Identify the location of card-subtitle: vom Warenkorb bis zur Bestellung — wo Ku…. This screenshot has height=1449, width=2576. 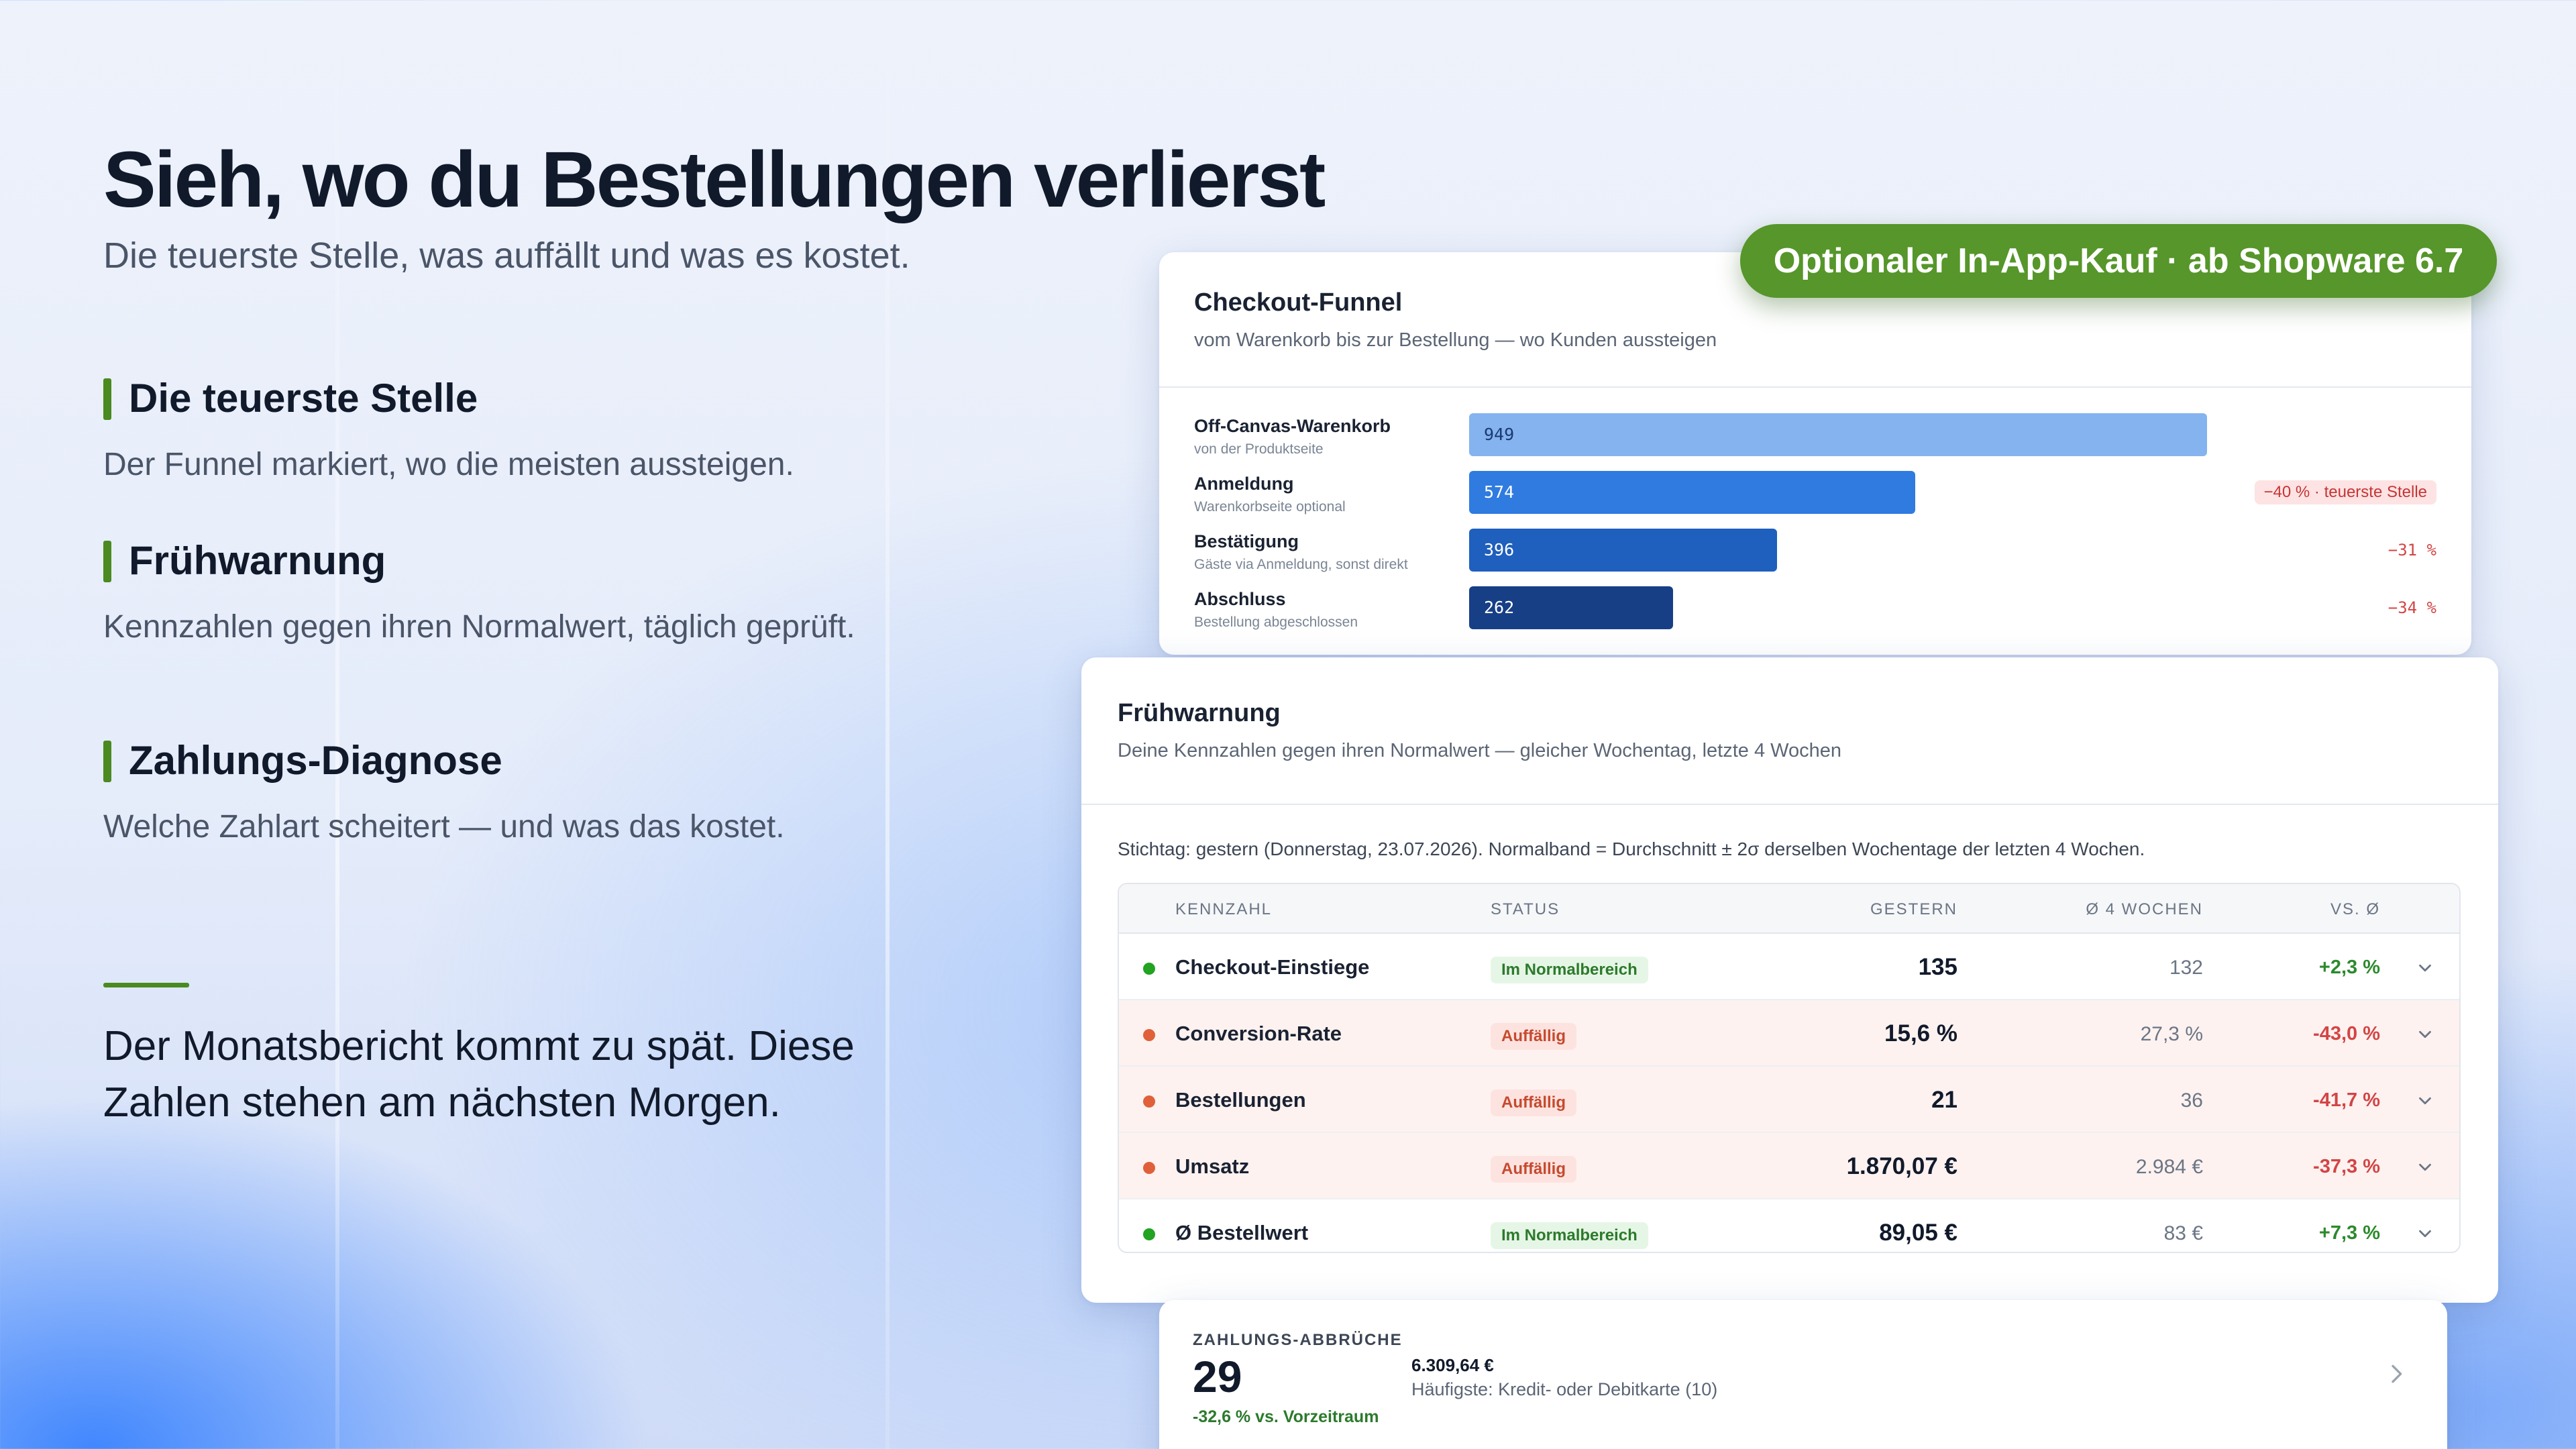
(1455, 340).